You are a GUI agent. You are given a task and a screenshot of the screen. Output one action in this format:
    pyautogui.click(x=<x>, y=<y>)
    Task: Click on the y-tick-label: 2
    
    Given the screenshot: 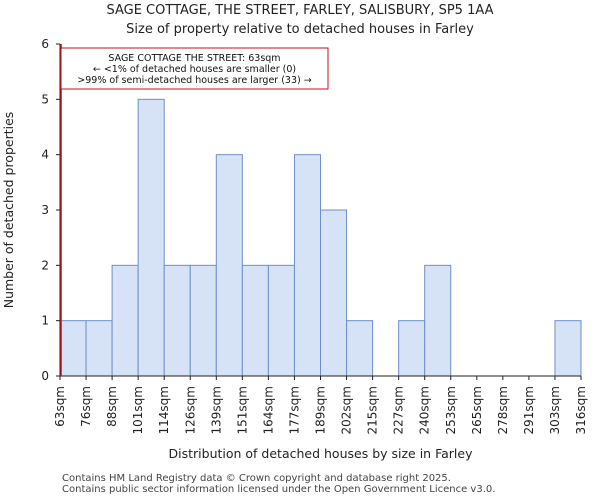 What is the action you would take?
    pyautogui.click(x=45, y=265)
    